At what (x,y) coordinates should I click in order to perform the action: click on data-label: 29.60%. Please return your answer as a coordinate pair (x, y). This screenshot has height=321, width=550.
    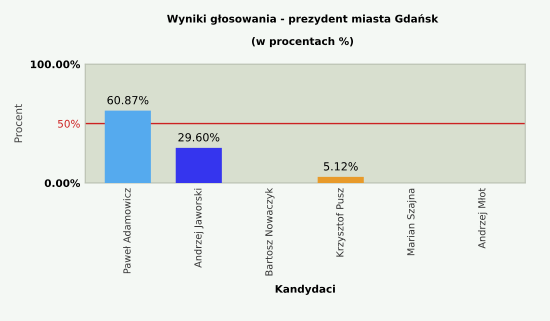
    Looking at the image, I should click on (199, 137).